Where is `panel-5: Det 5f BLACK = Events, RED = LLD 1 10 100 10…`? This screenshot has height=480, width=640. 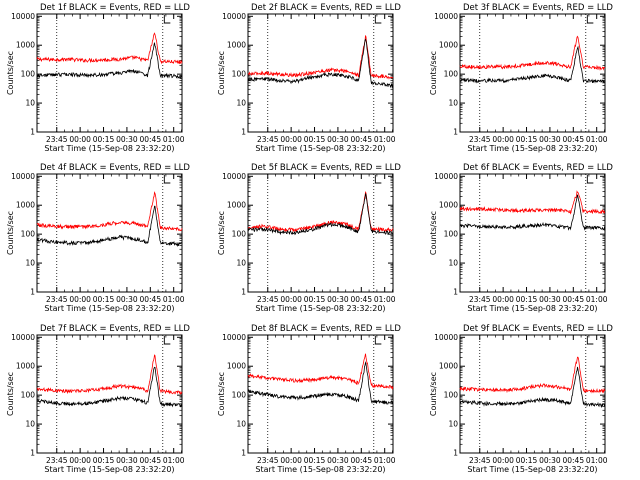 panel-5: Det 5f BLACK = Events, RED = LLD 1 10 100 10… is located at coordinates (309, 238).